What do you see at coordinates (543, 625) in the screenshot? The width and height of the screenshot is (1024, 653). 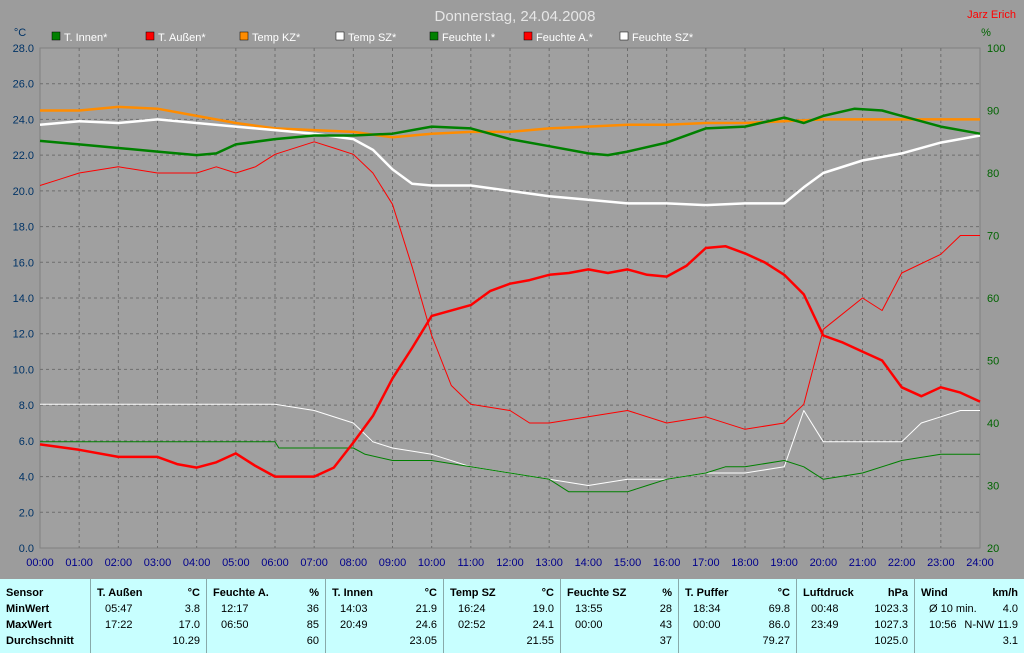 I see `max-value: 24.1` at bounding box center [543, 625].